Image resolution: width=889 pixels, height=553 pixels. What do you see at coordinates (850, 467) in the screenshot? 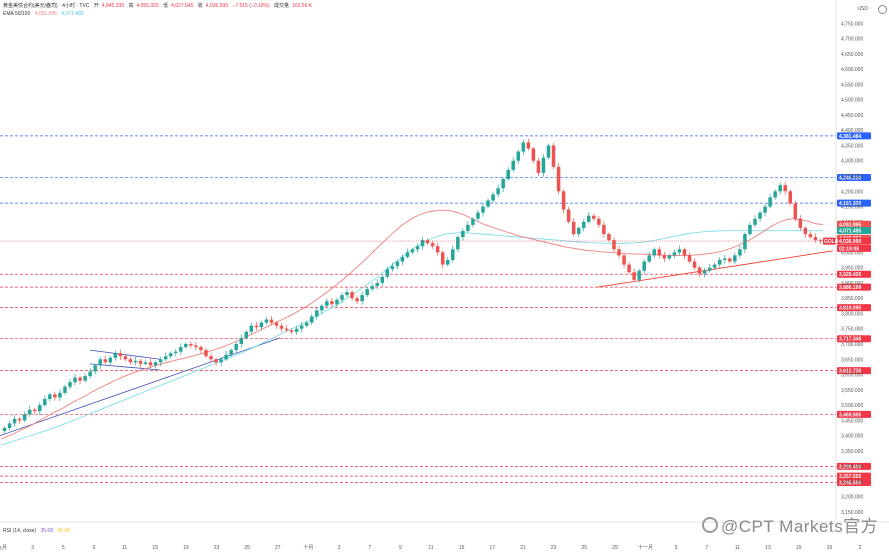
I see `level-label: 3,299.400` at bounding box center [850, 467].